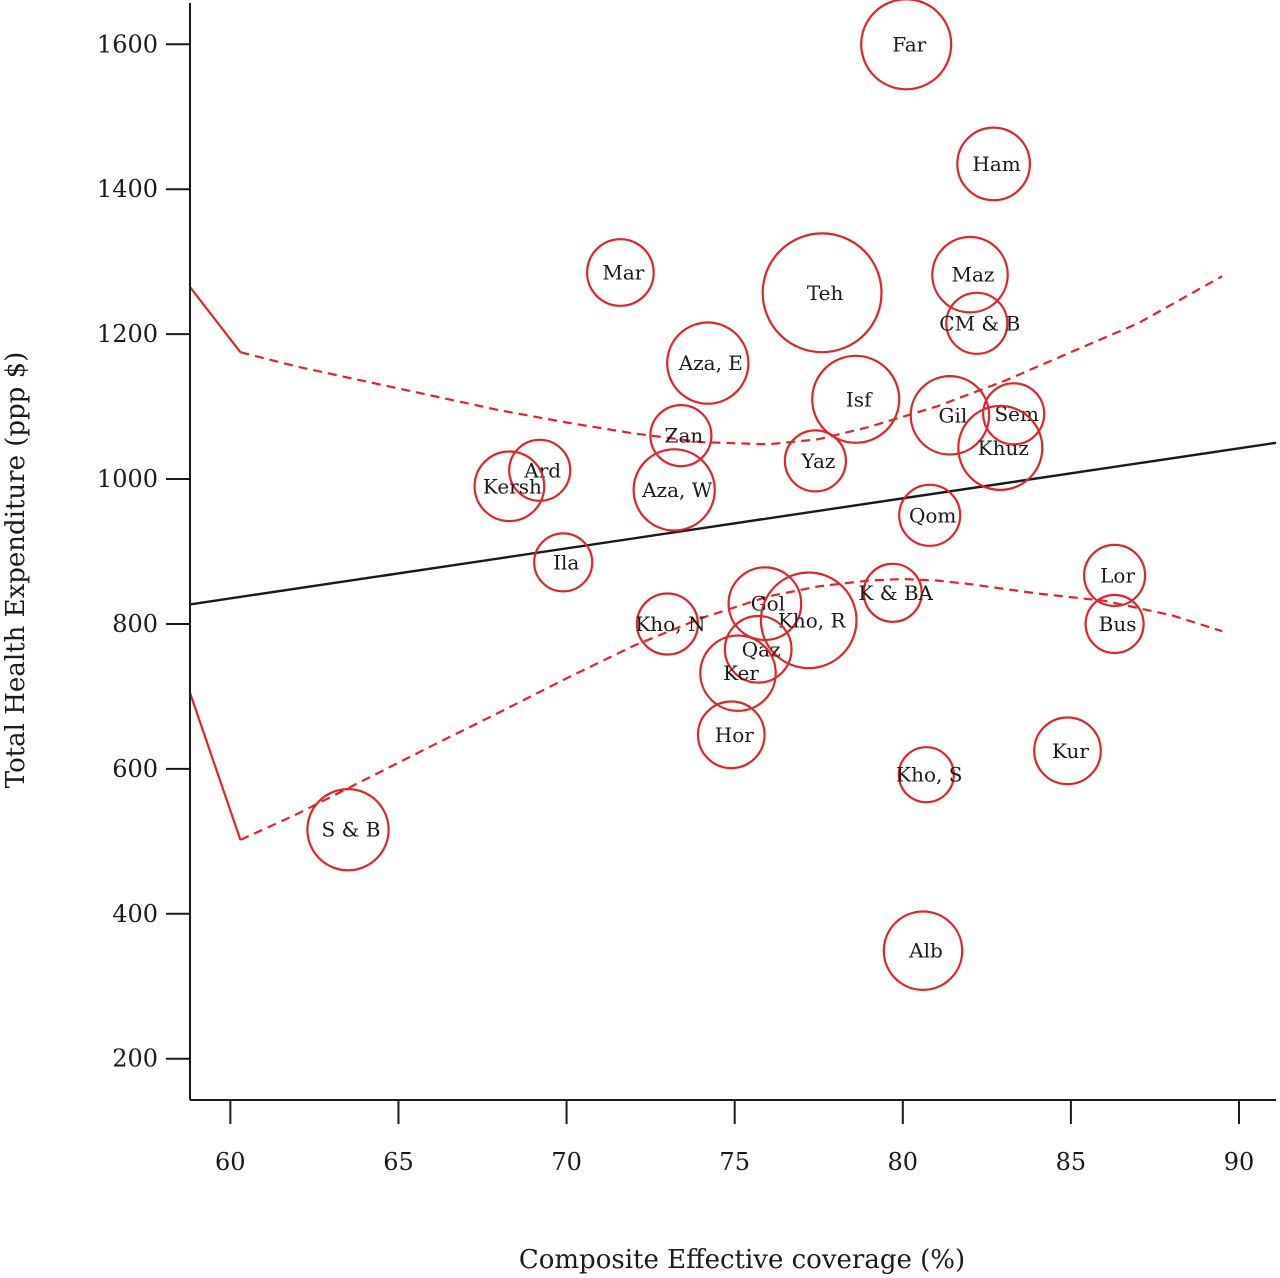 The height and width of the screenshot is (1278, 1280). I want to click on y-tick-label: 1400, so click(127, 189).